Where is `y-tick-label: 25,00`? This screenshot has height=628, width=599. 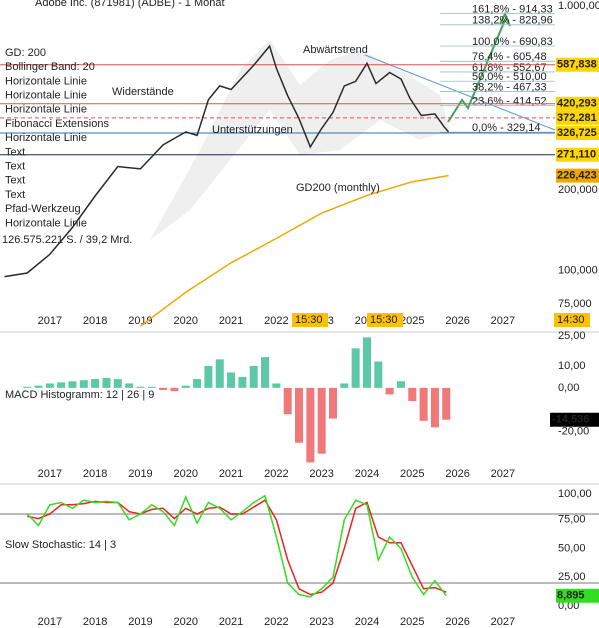 y-tick-label: 25,00 is located at coordinates (572, 336).